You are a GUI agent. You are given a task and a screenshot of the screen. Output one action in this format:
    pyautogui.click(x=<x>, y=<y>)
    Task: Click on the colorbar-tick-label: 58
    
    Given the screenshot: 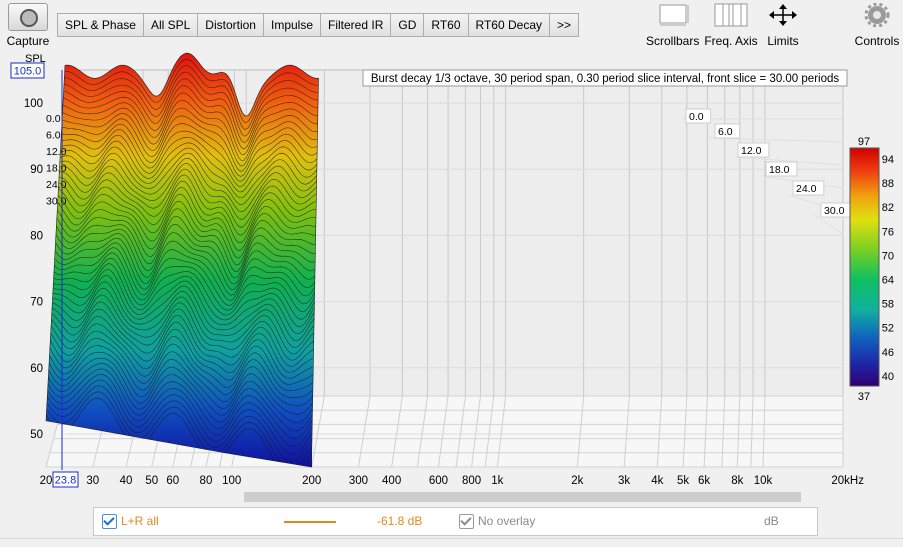 What is the action you would take?
    pyautogui.click(x=888, y=305)
    